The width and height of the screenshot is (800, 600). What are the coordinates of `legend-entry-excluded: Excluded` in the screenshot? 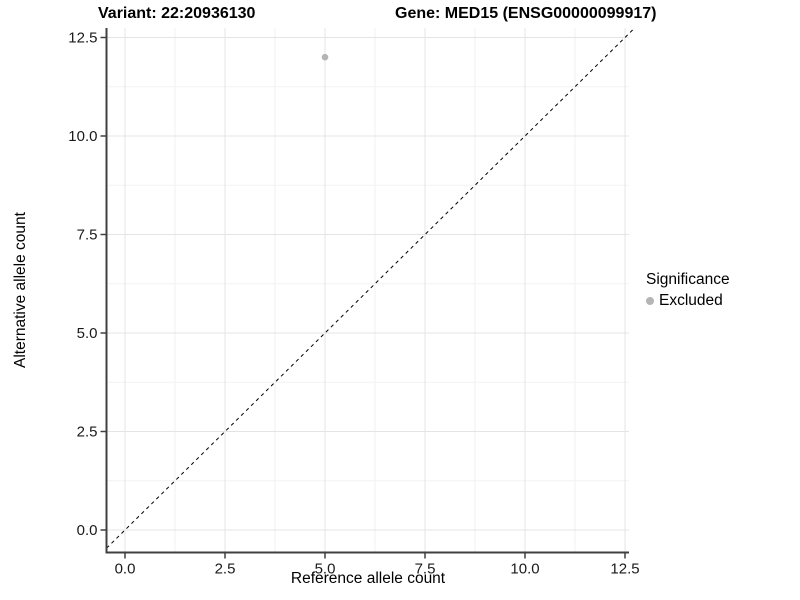 It's located at (688, 301).